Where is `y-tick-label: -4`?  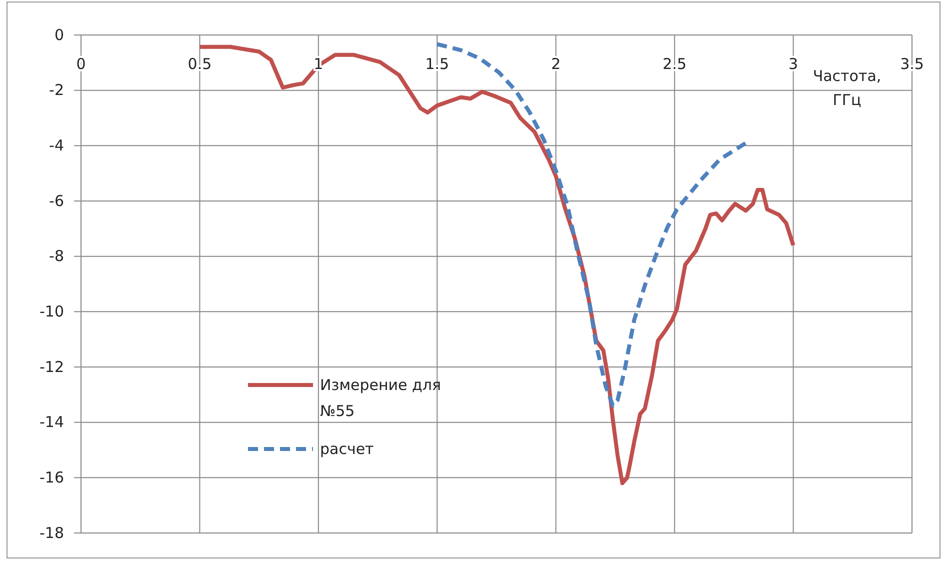 y-tick-label: -4 is located at coordinates (56, 145).